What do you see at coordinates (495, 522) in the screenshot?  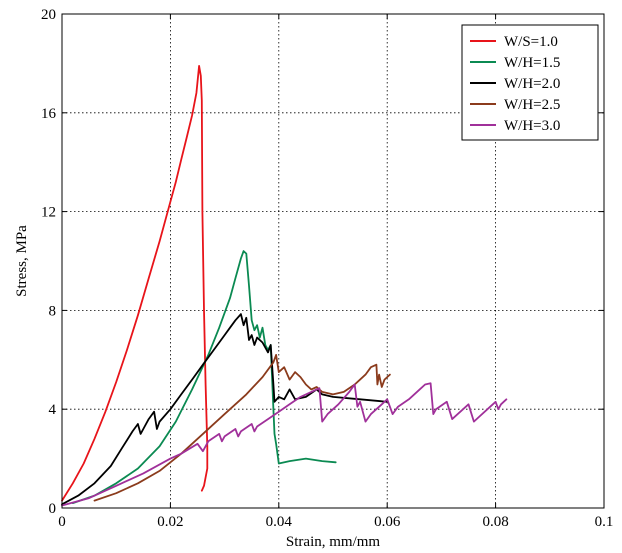 I see `x-tick-label: 0.08` at bounding box center [495, 522].